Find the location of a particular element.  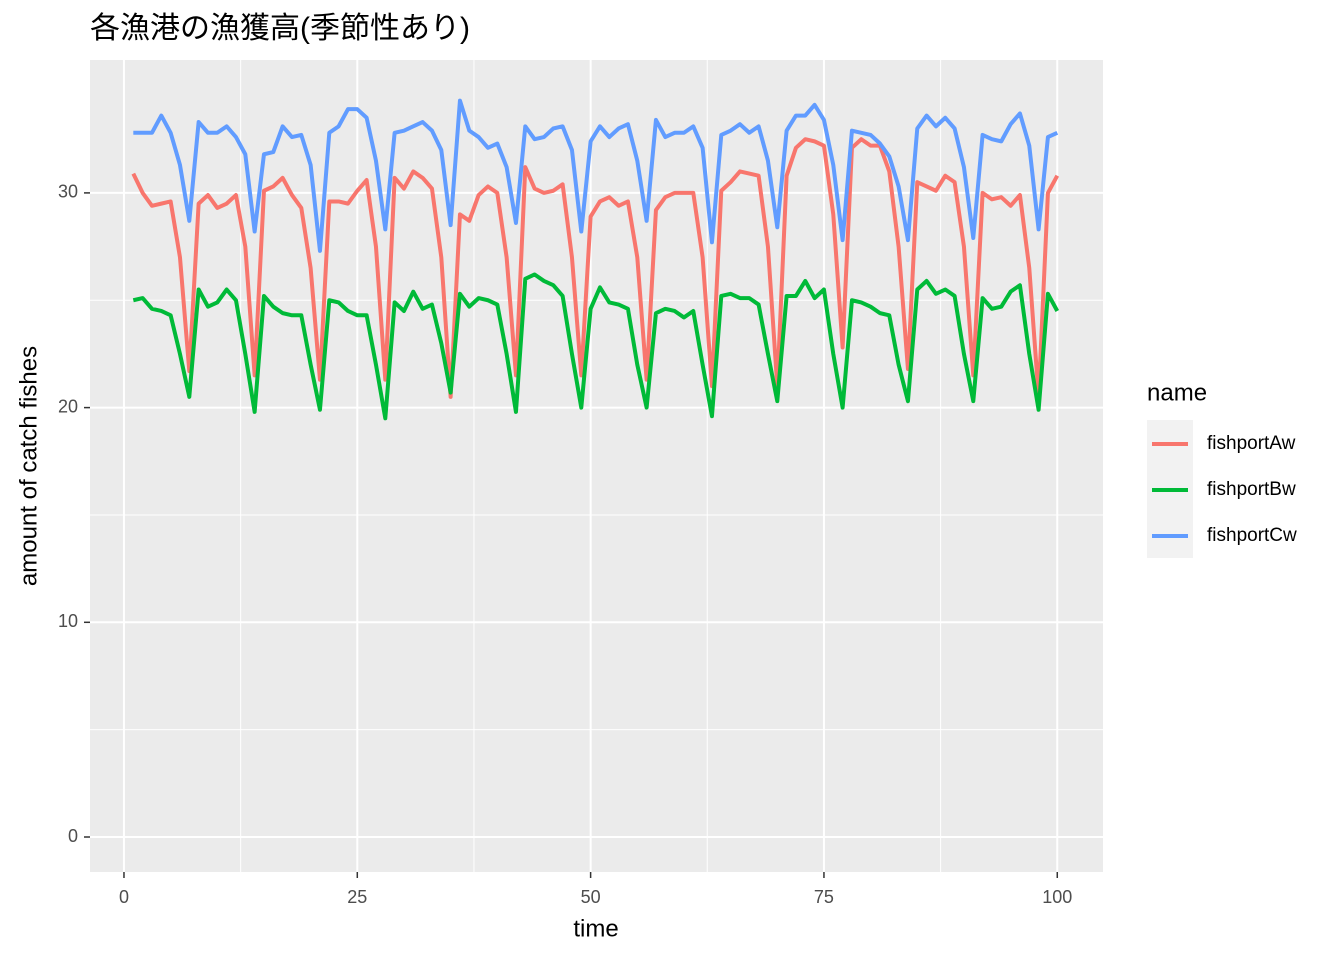

x-tick-label: 0 is located at coordinates (124, 897).